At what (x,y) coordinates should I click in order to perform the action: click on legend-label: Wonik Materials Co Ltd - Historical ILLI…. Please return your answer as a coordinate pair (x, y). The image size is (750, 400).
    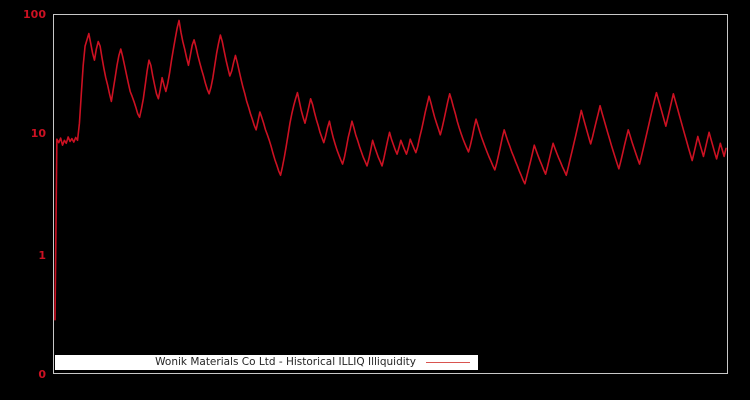
    Looking at the image, I should click on (285, 362).